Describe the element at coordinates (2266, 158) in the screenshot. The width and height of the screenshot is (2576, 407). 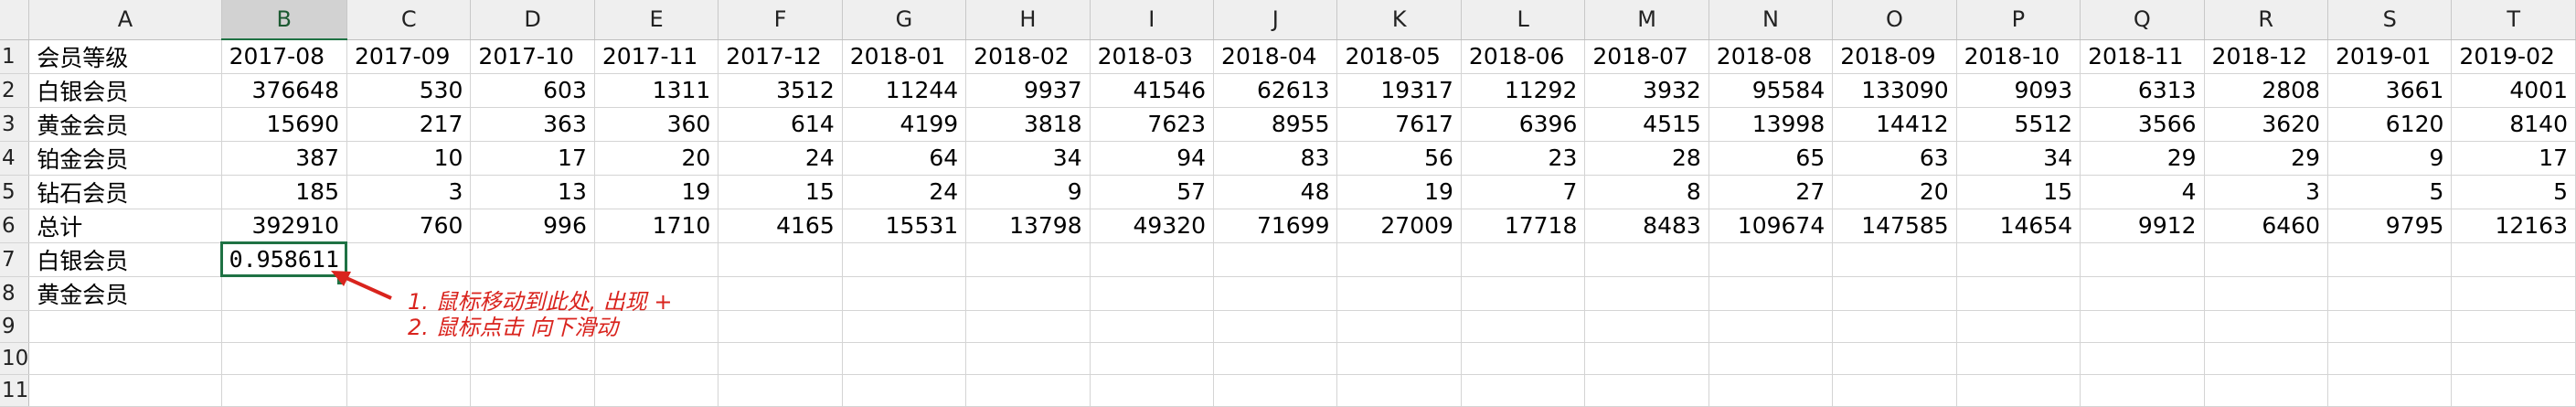
I see `value-cell: 29` at that location.